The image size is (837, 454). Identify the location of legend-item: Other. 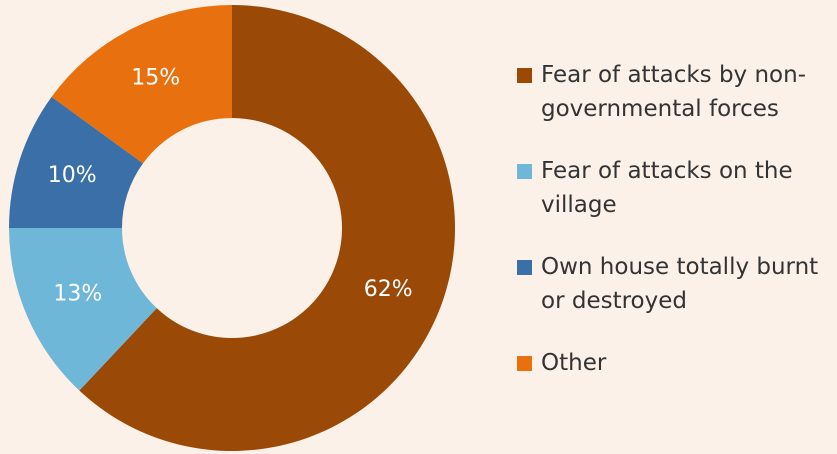
(674, 363).